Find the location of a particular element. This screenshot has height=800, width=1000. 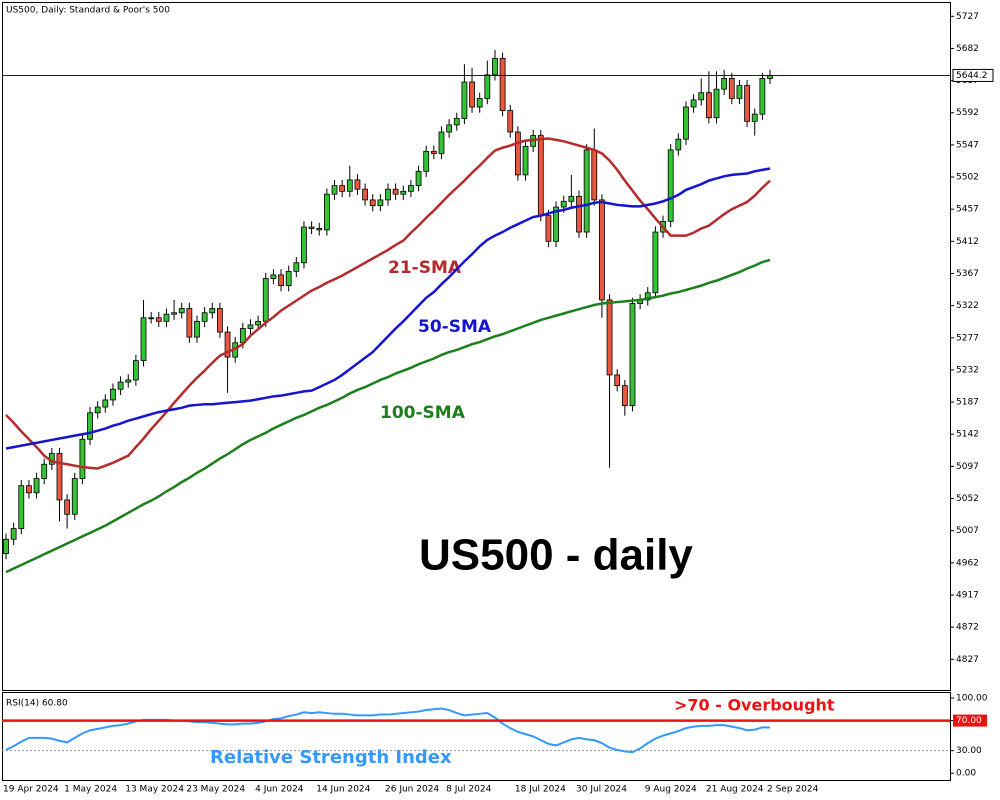

y-tick-label: 30.00 is located at coordinates (969, 751).